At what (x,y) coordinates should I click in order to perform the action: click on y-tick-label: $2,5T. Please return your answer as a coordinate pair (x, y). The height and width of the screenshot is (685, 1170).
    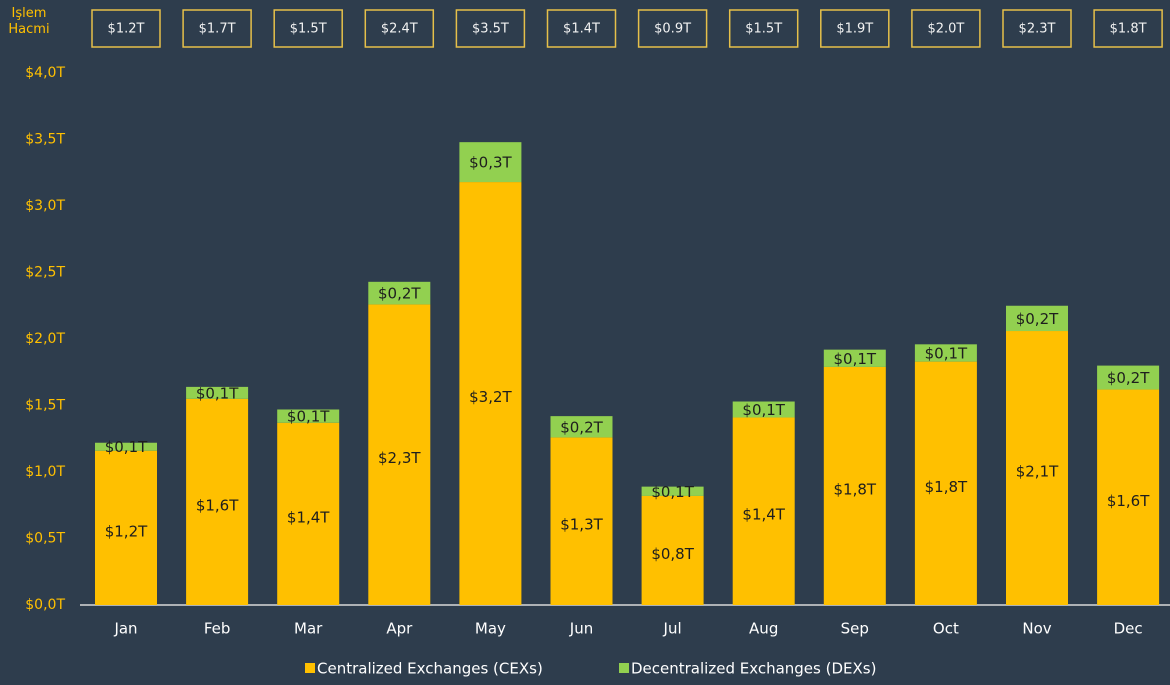
    Looking at the image, I should click on (45, 273).